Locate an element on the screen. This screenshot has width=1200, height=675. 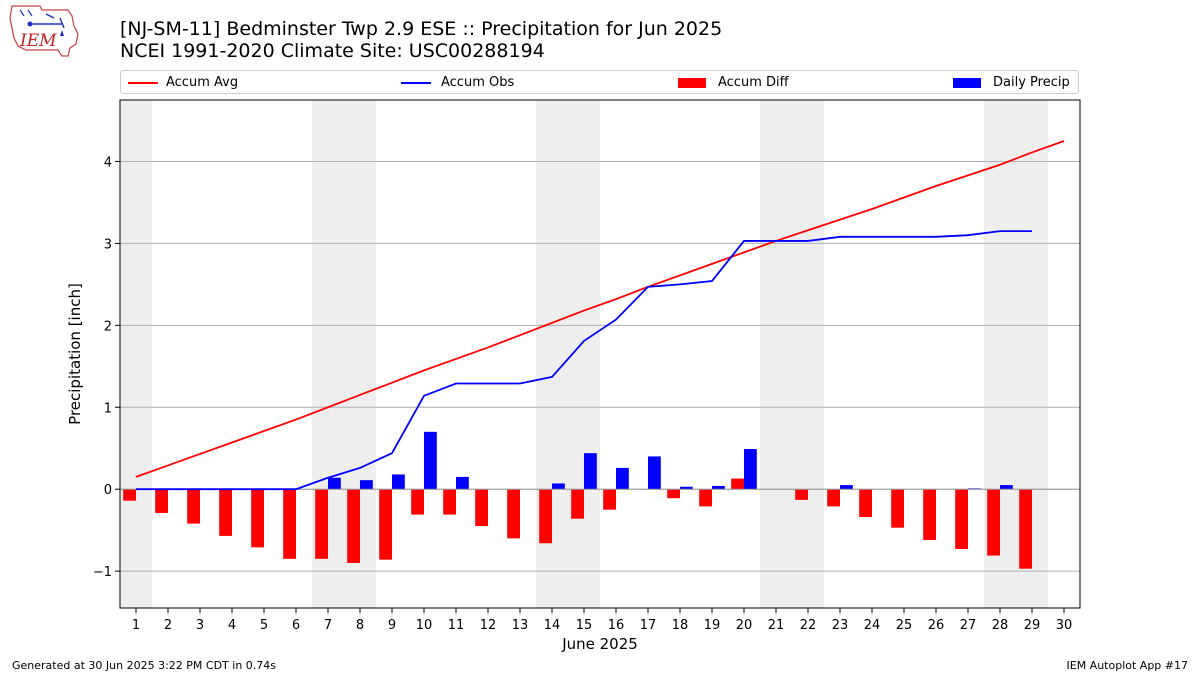
x-tick-label: 27 is located at coordinates (968, 625).